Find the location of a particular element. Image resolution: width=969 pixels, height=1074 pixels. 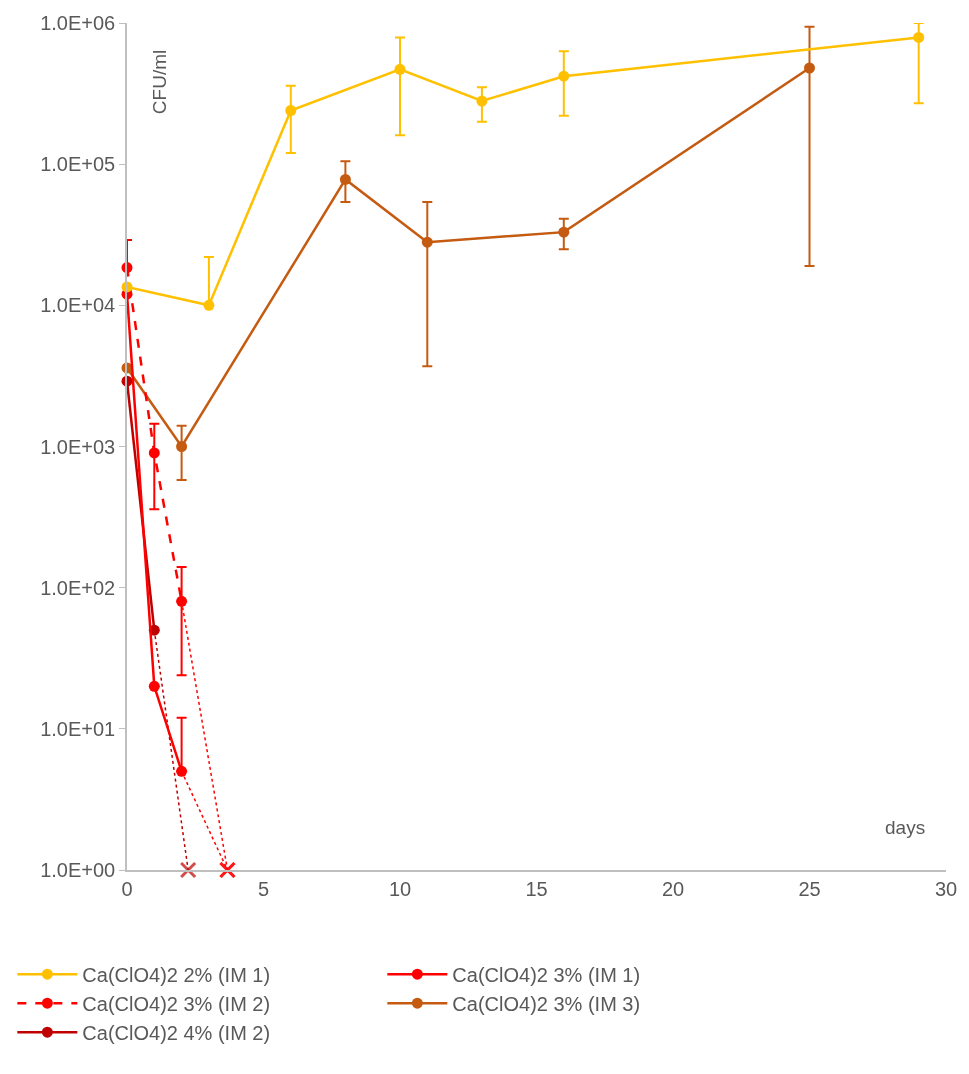

y-tick-label: 1.0E+03 is located at coordinates (78, 446).